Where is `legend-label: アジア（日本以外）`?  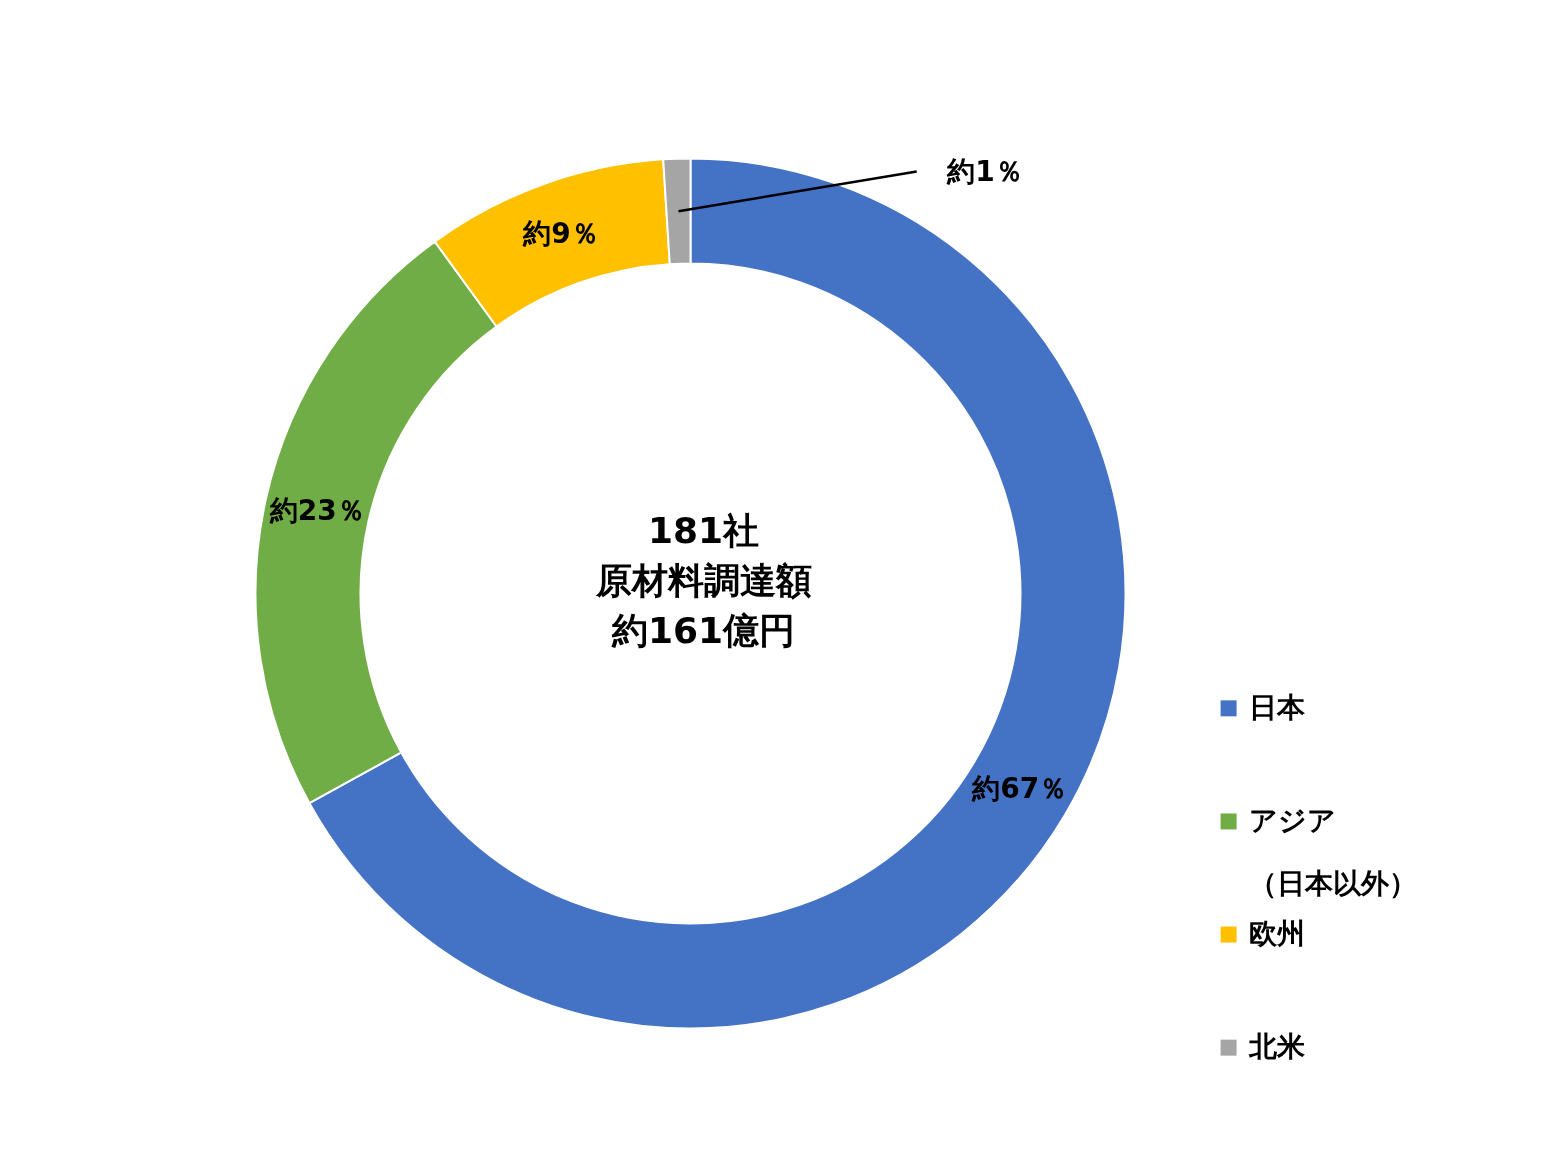 legend-label: アジア（日本以外） is located at coordinates (1332, 852).